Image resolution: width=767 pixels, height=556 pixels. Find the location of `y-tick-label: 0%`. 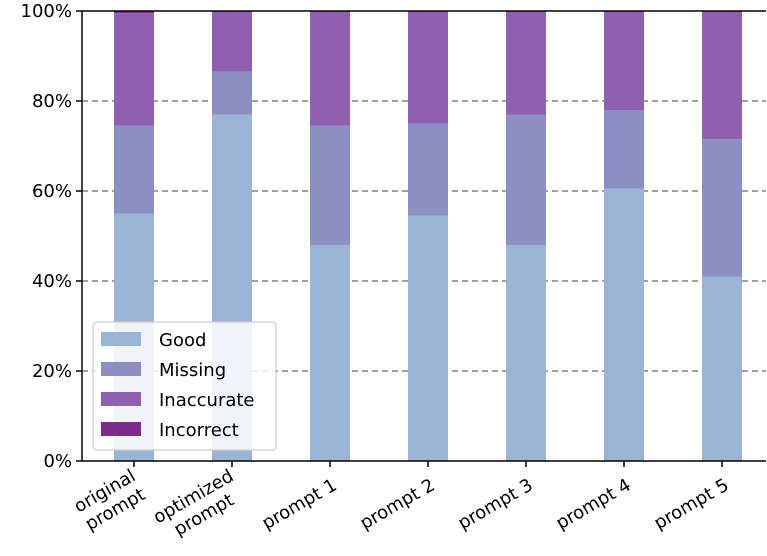

y-tick-label: 0% is located at coordinates (57, 461).